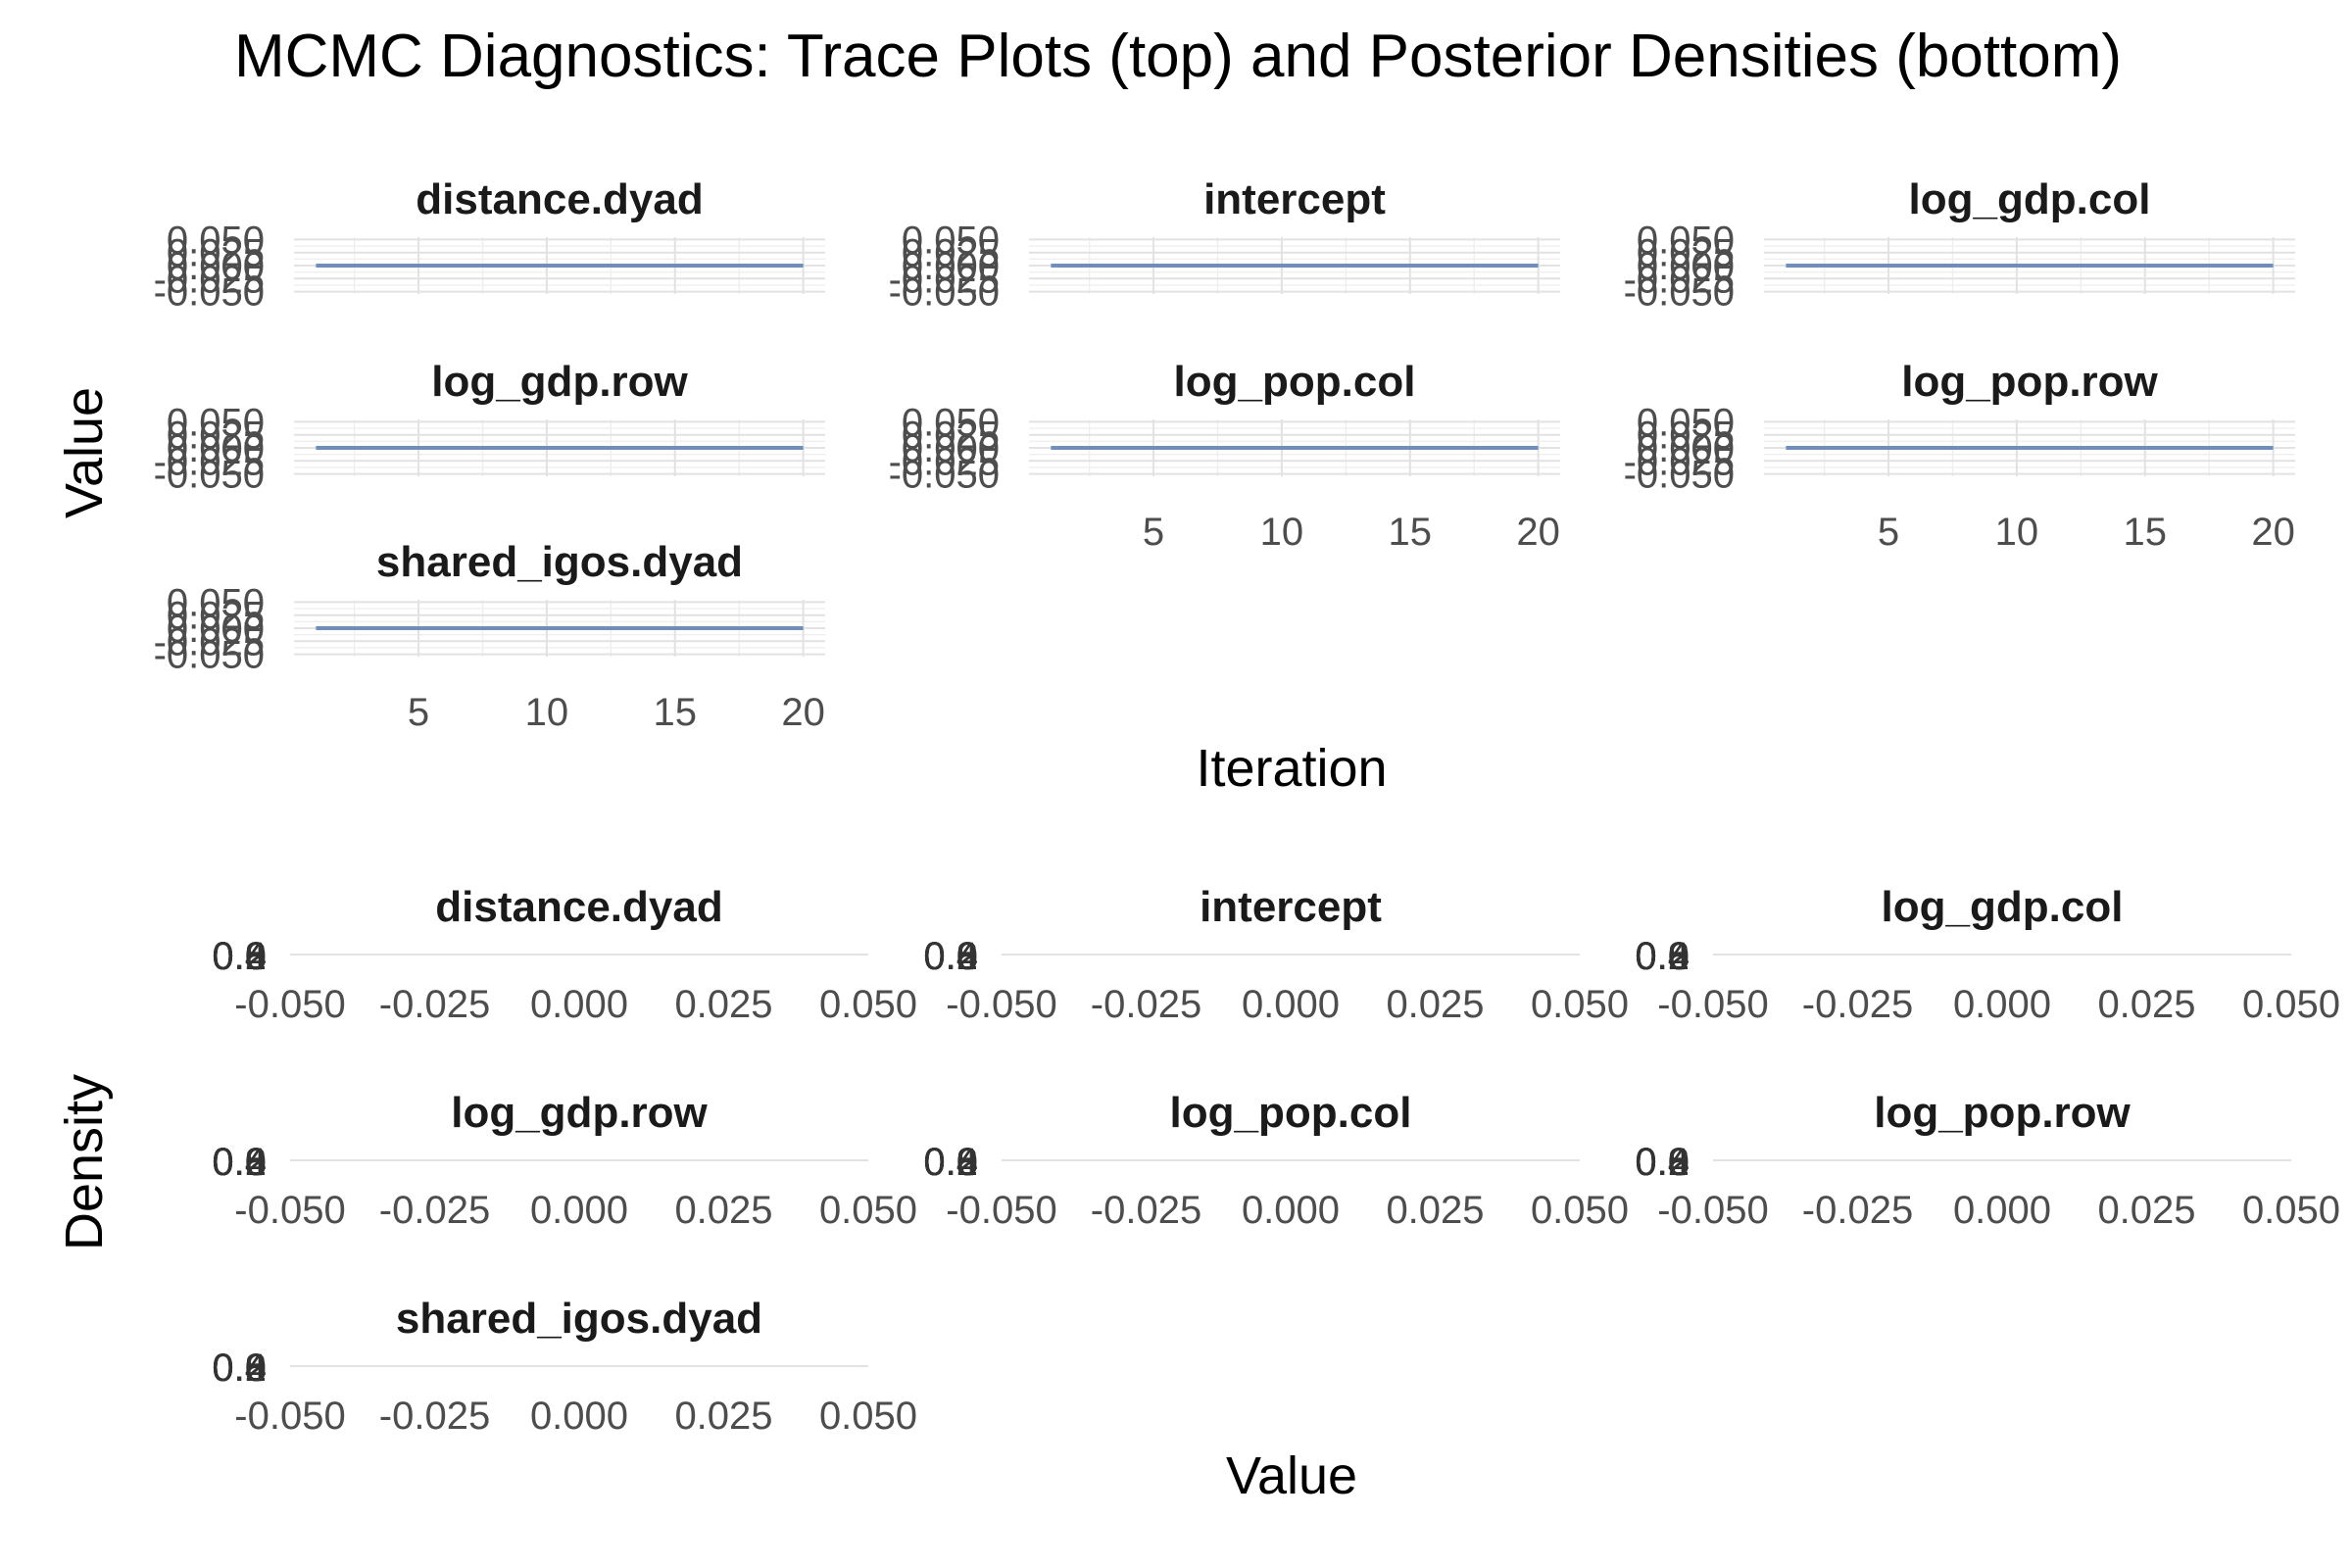 The image size is (2352, 1568). I want to click on density-y-axis-title: Density, so click(84, 1162).